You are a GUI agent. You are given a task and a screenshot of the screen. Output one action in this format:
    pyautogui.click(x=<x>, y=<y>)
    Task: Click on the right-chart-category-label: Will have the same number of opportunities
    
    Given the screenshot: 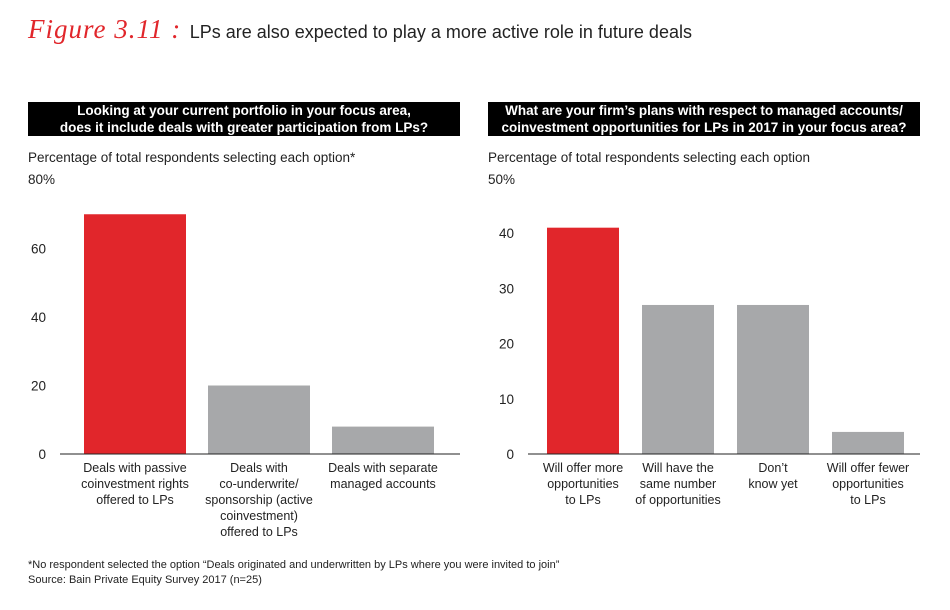 What is the action you would take?
    pyautogui.click(x=677, y=484)
    